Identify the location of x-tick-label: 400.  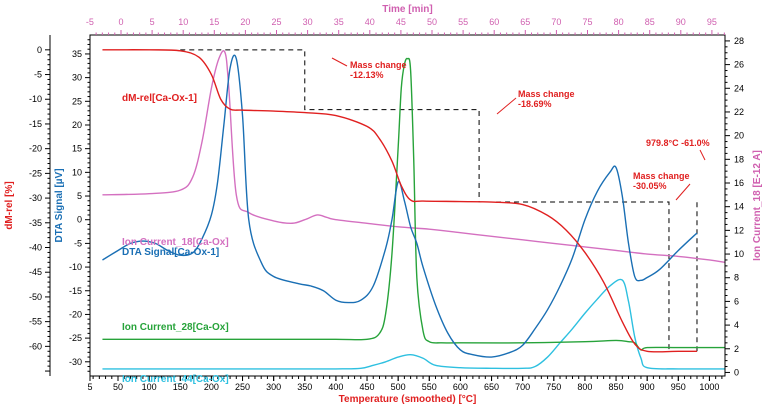
(335, 387).